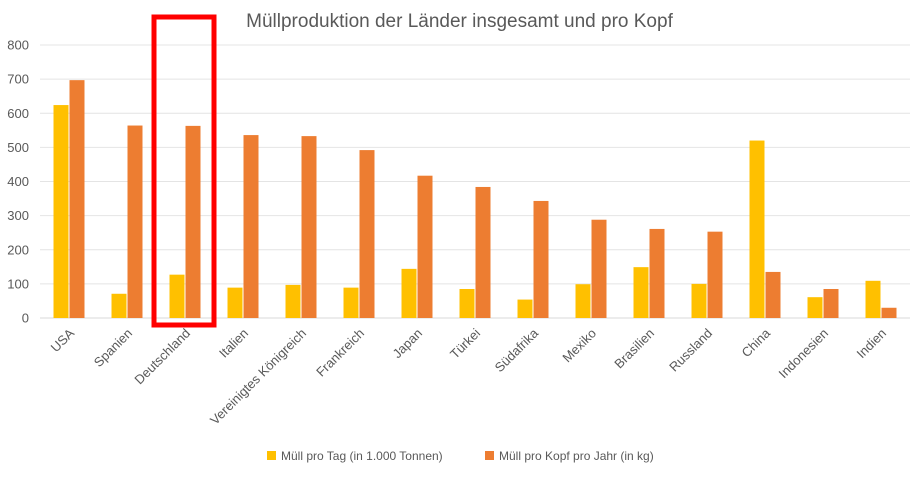 This screenshot has height=477, width=919. What do you see at coordinates (18, 79) in the screenshot?
I see `y-tick-label: 700` at bounding box center [18, 79].